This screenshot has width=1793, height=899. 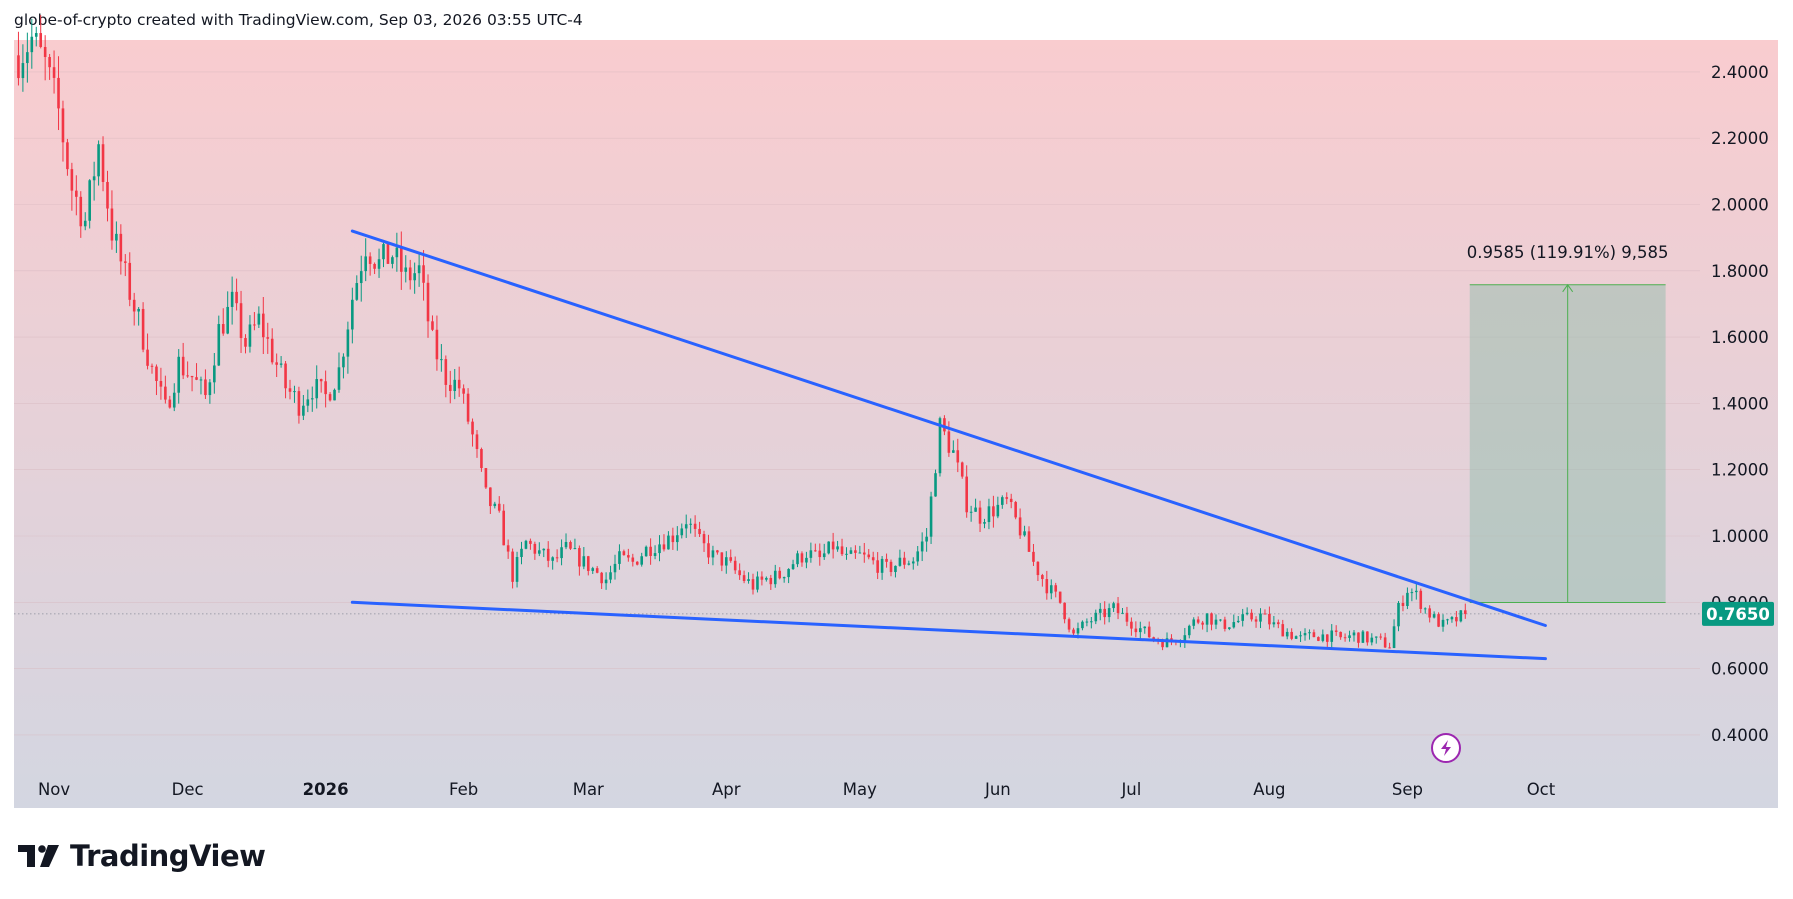 What do you see at coordinates (1541, 789) in the screenshot?
I see `x-tick-label: Oct` at bounding box center [1541, 789].